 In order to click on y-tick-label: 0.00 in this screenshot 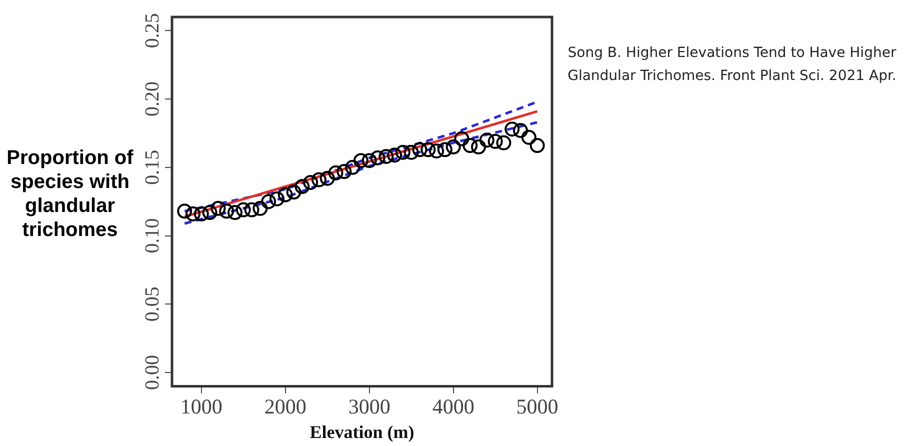, I will do `click(152, 372)`.